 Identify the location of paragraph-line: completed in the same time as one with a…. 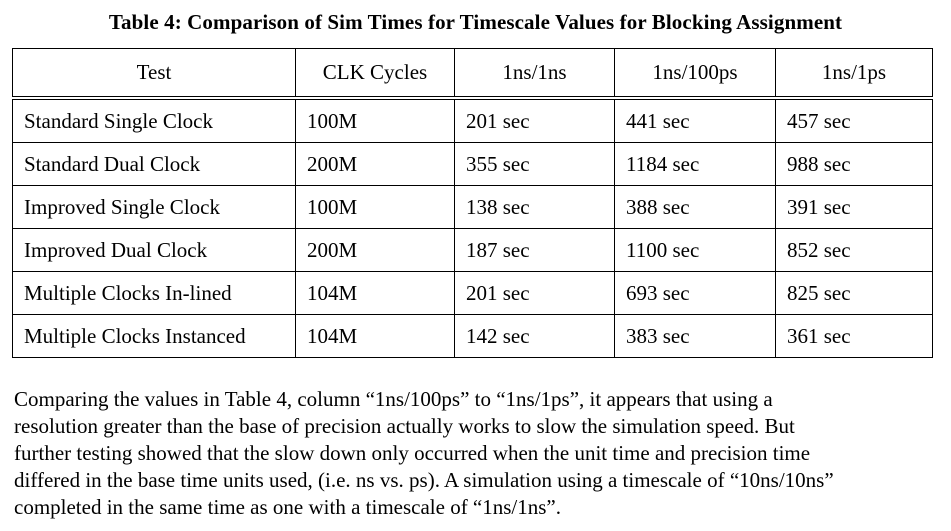
(288, 507).